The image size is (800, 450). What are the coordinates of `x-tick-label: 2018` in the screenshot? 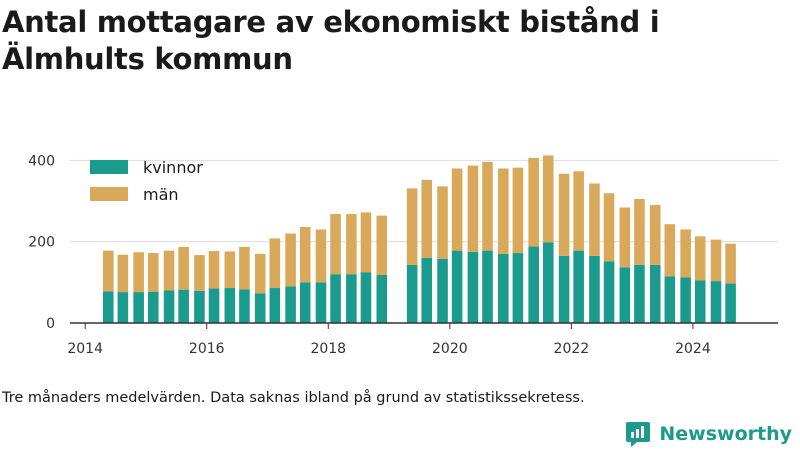 It's located at (328, 349).